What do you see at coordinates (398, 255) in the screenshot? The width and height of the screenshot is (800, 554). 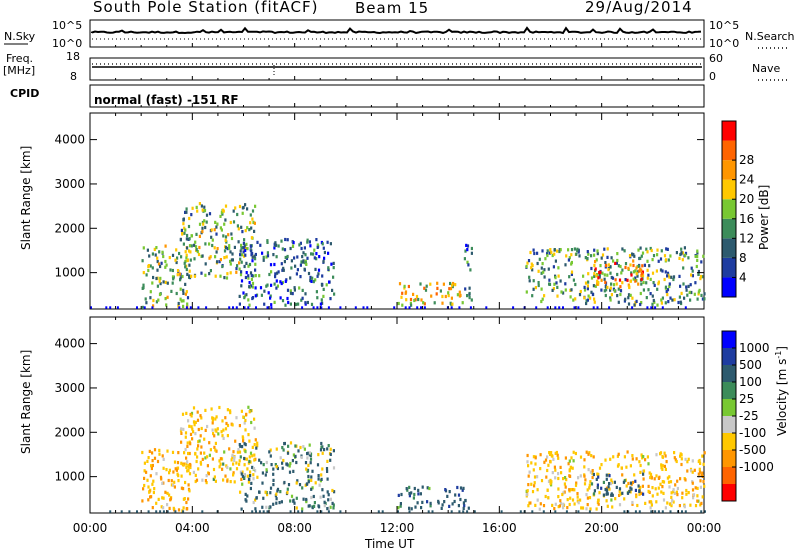 I see `power-echoes` at bounding box center [398, 255].